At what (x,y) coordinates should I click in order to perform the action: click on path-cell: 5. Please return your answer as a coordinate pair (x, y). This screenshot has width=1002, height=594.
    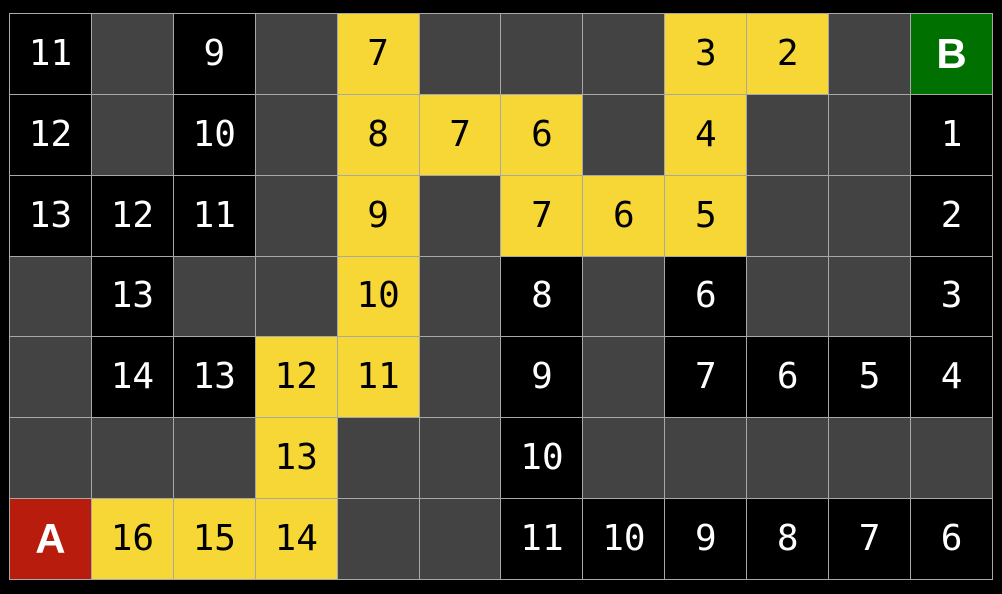
    Looking at the image, I should click on (706, 215).